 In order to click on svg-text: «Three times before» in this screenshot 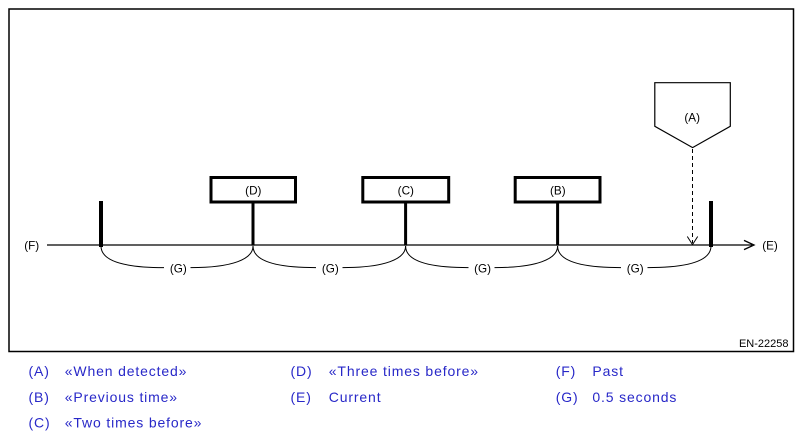, I will do `click(404, 371)`.